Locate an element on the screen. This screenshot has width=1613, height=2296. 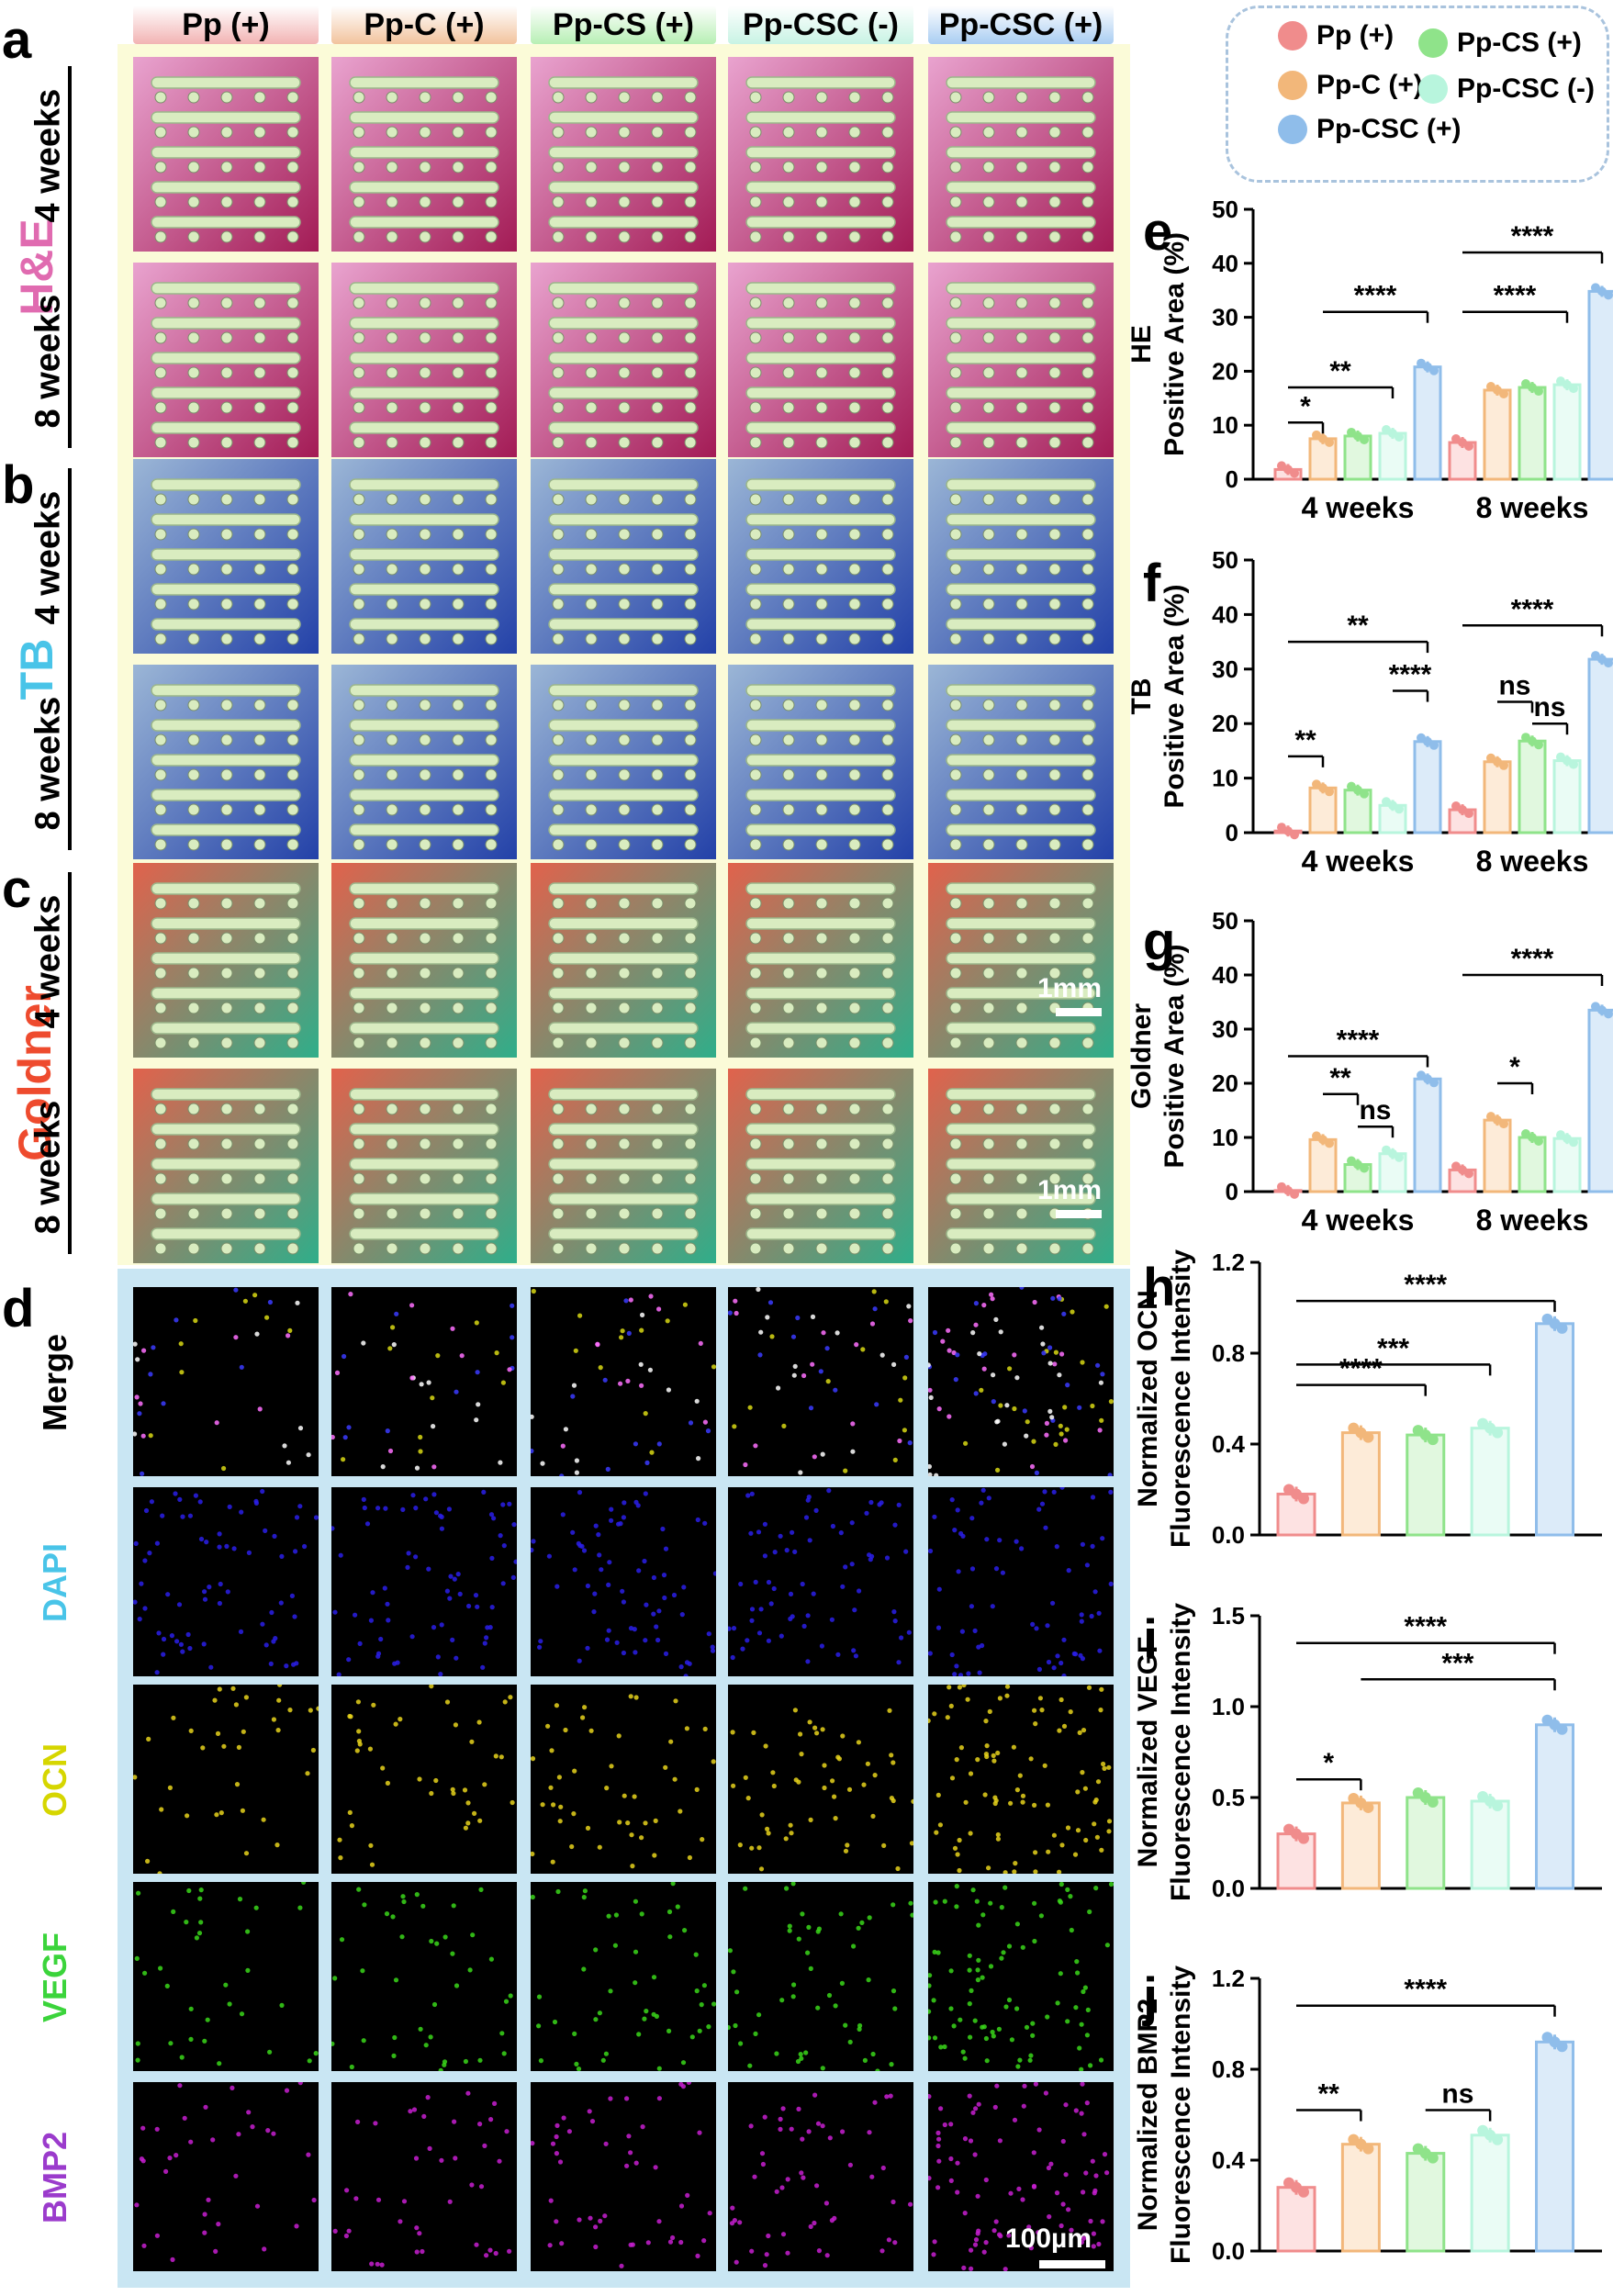
column-header: Pp-C (+) is located at coordinates (424, 25).